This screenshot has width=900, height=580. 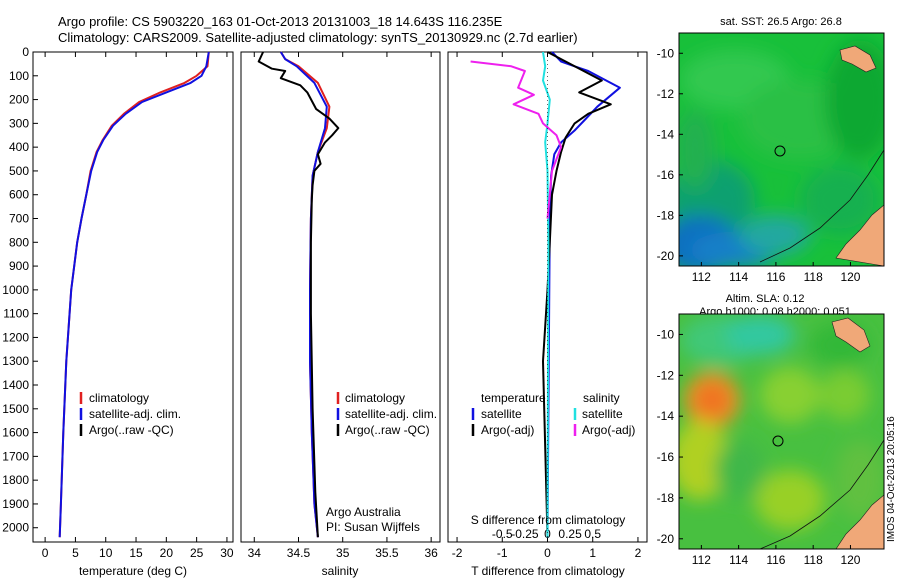 I want to click on sst-map-axes: 112 114 116 118 120 -10 -12 -14 -16 -18 -20, so click(x=759, y=165).